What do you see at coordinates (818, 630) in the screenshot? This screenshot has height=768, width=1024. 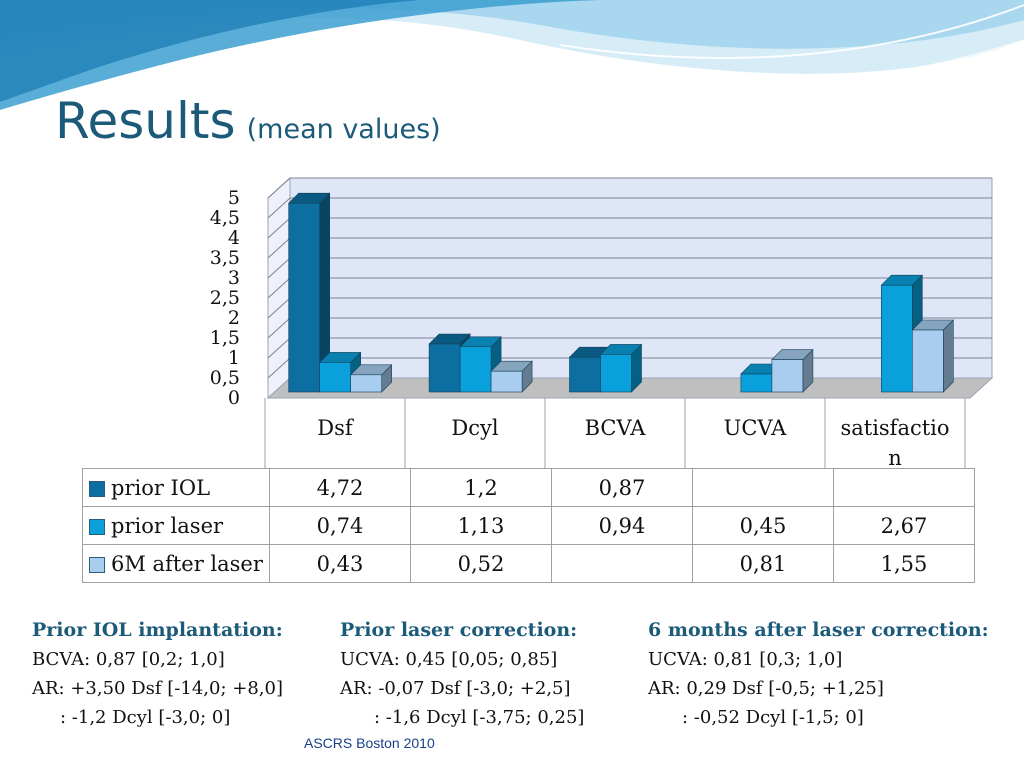 I see `note-heading: 6 months after laser correction:` at bounding box center [818, 630].